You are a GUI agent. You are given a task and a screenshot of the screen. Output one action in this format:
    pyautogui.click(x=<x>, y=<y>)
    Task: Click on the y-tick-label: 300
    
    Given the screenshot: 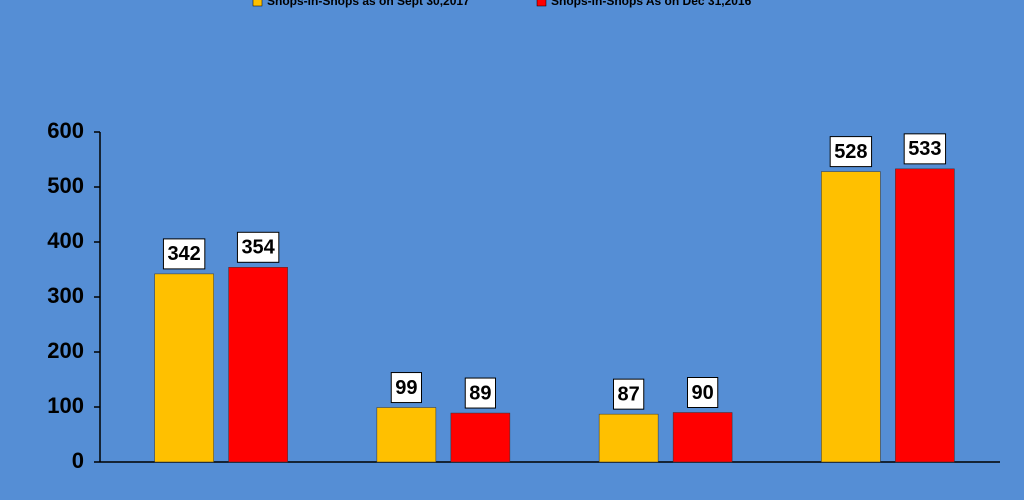 What is the action you would take?
    pyautogui.click(x=65, y=295)
    